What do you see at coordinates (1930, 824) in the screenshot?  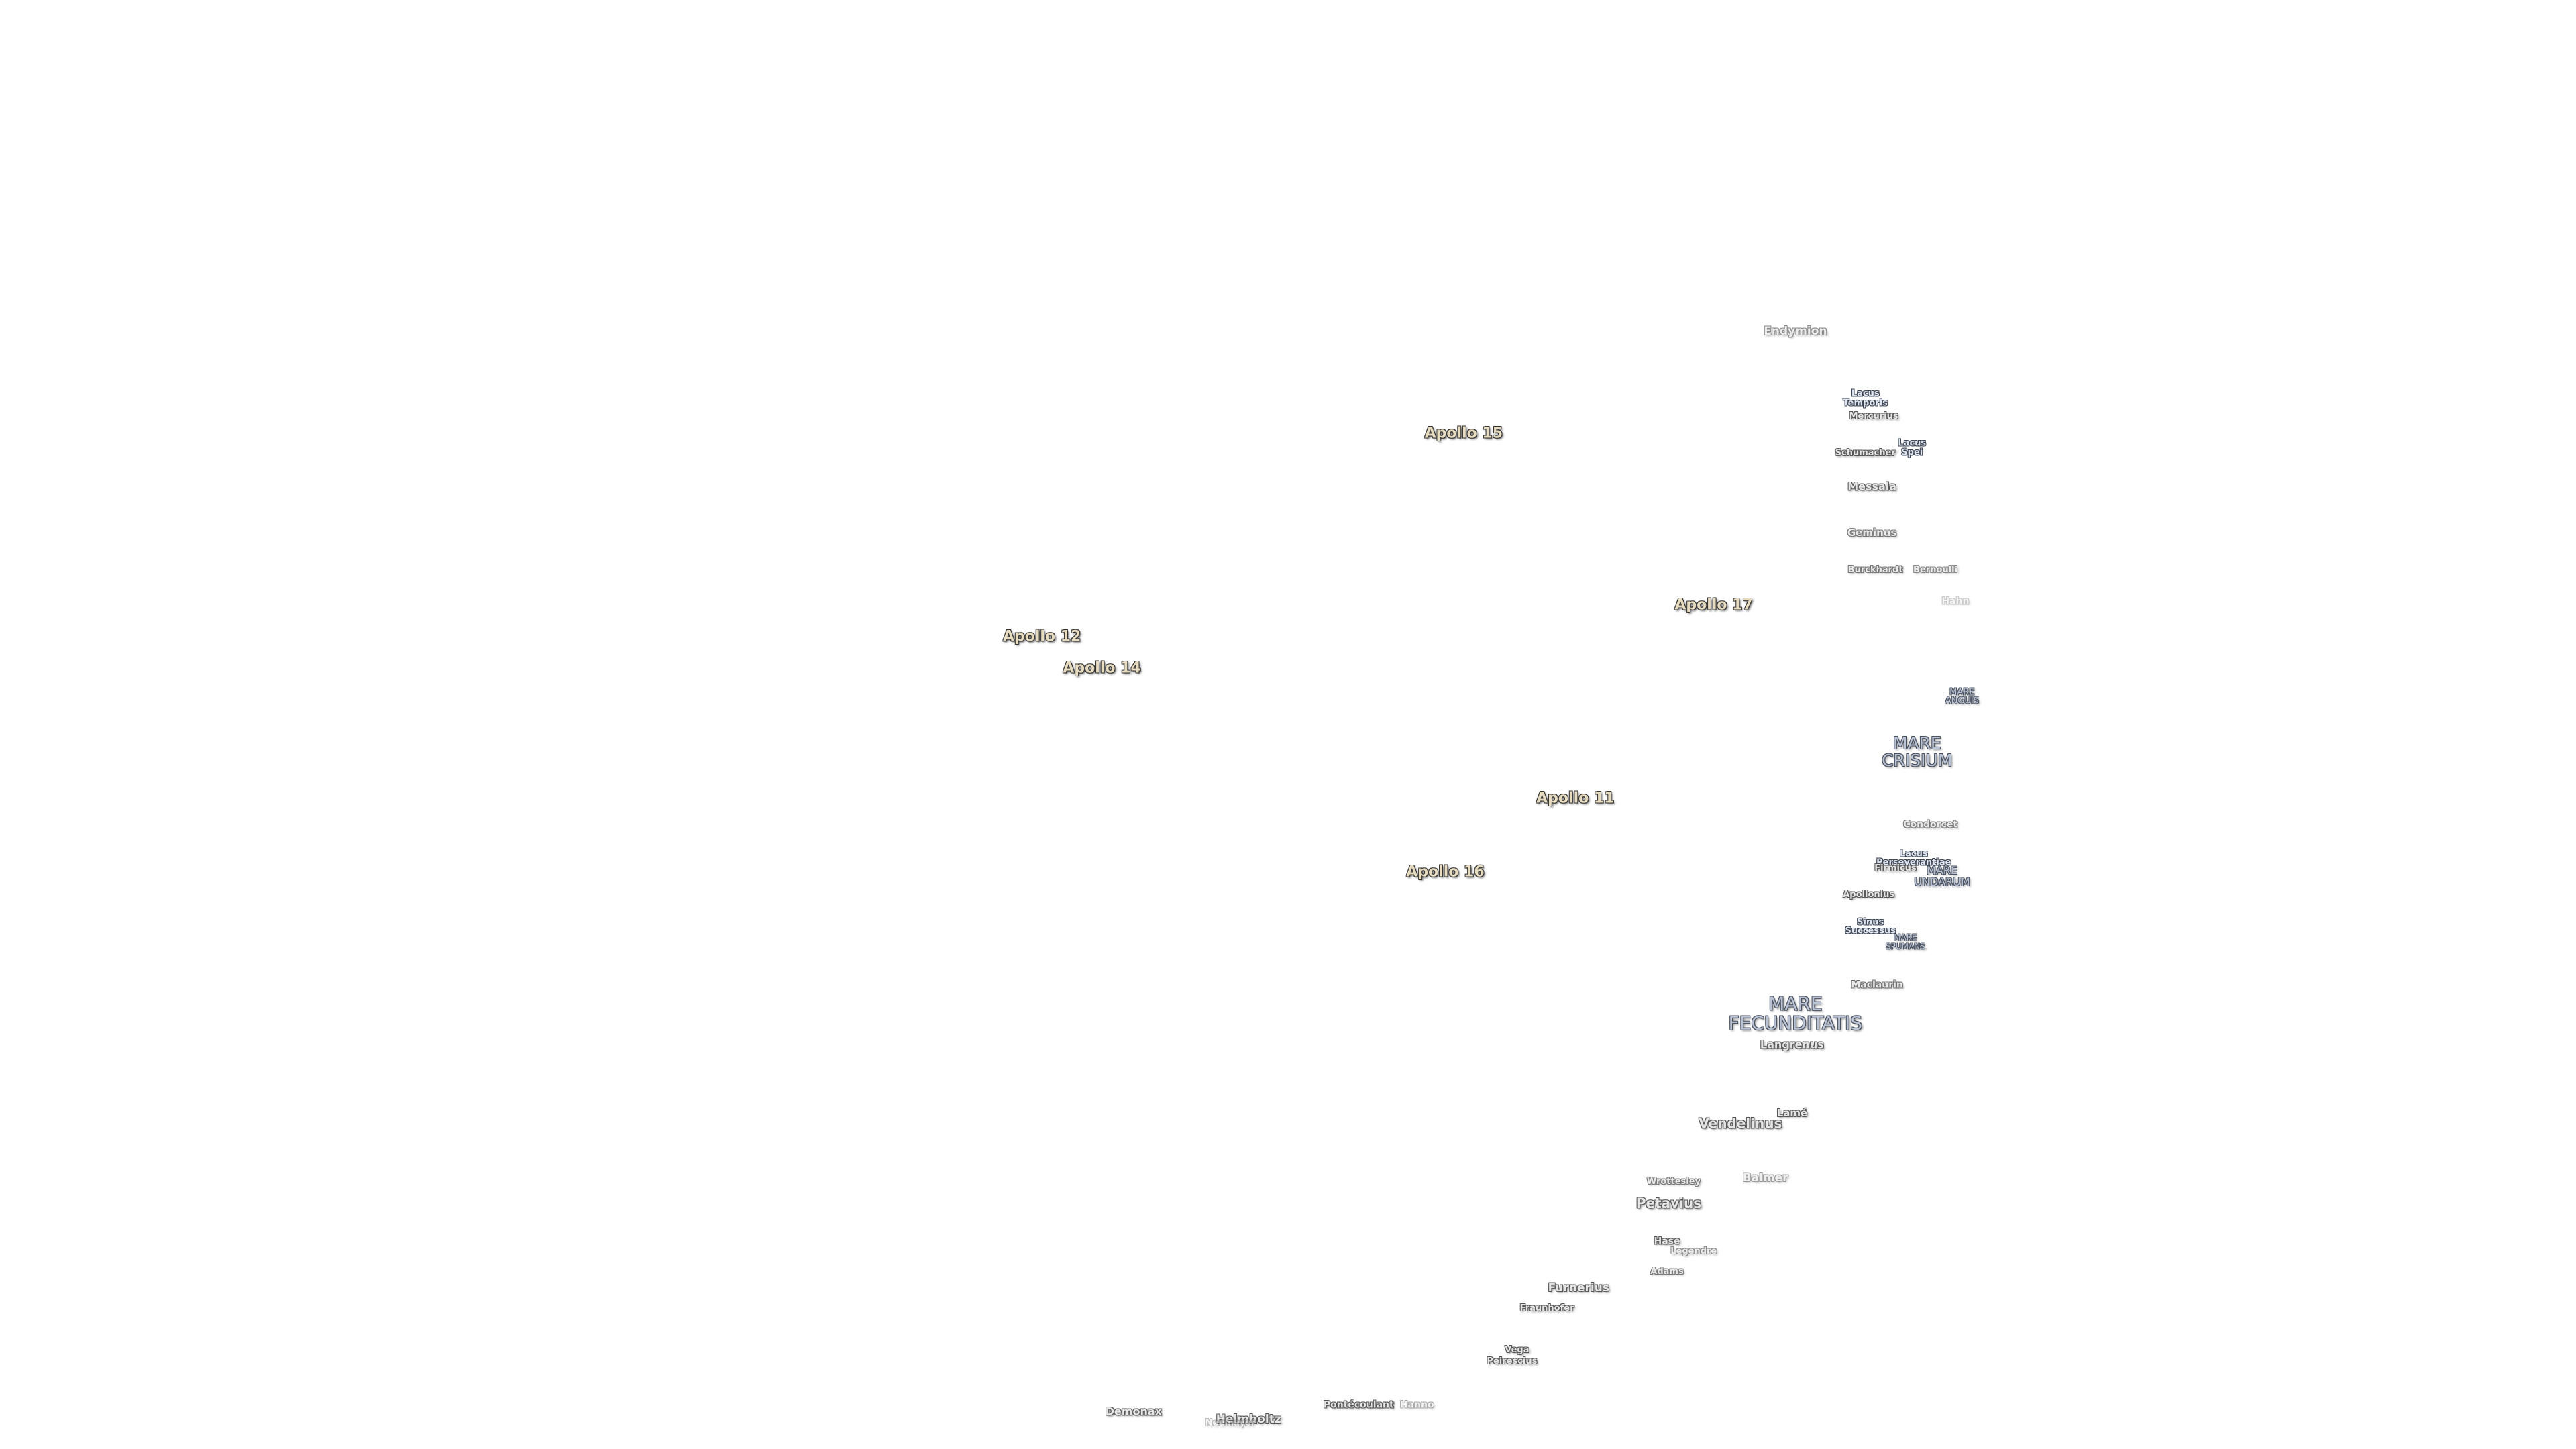 I see `crater-label: Condorcet` at bounding box center [1930, 824].